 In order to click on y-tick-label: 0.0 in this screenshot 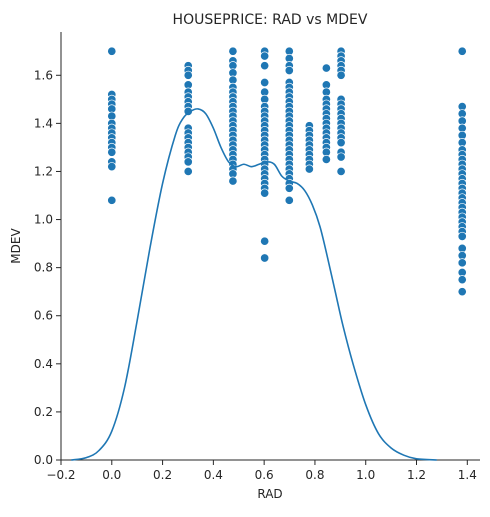, I will do `click(43, 460)`.